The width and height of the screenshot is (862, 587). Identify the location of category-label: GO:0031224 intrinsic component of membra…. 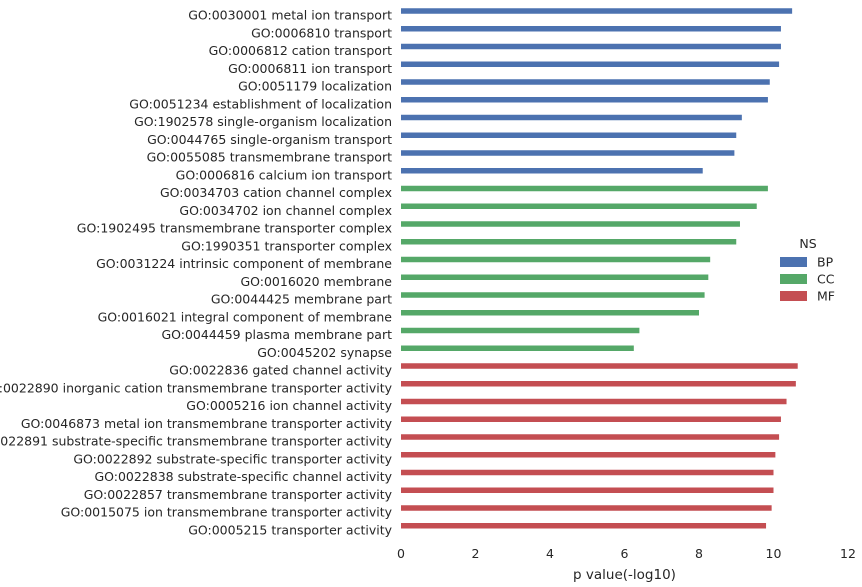
(244, 263).